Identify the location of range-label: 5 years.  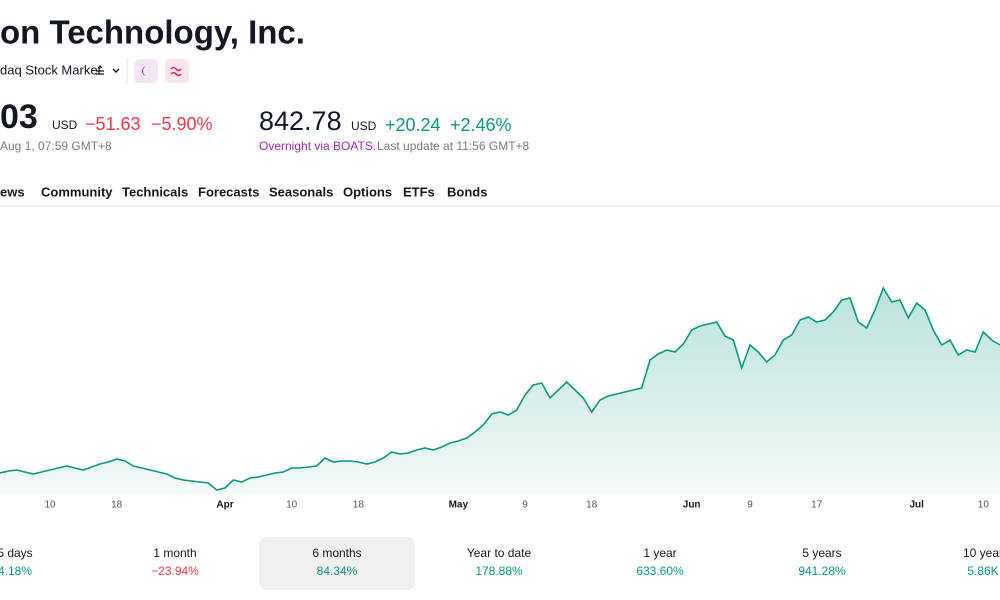
(821, 553).